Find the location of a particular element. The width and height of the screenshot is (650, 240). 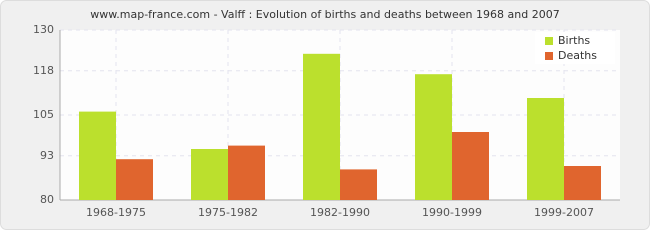

x-tick-label: 1990-1999 is located at coordinates (452, 212).